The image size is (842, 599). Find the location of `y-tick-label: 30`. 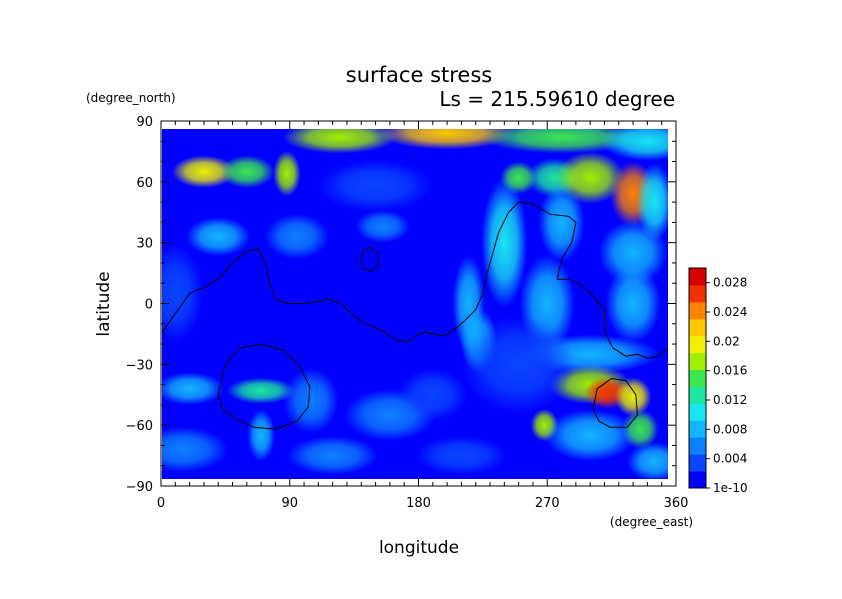

y-tick-label: 30 is located at coordinates (144, 244).